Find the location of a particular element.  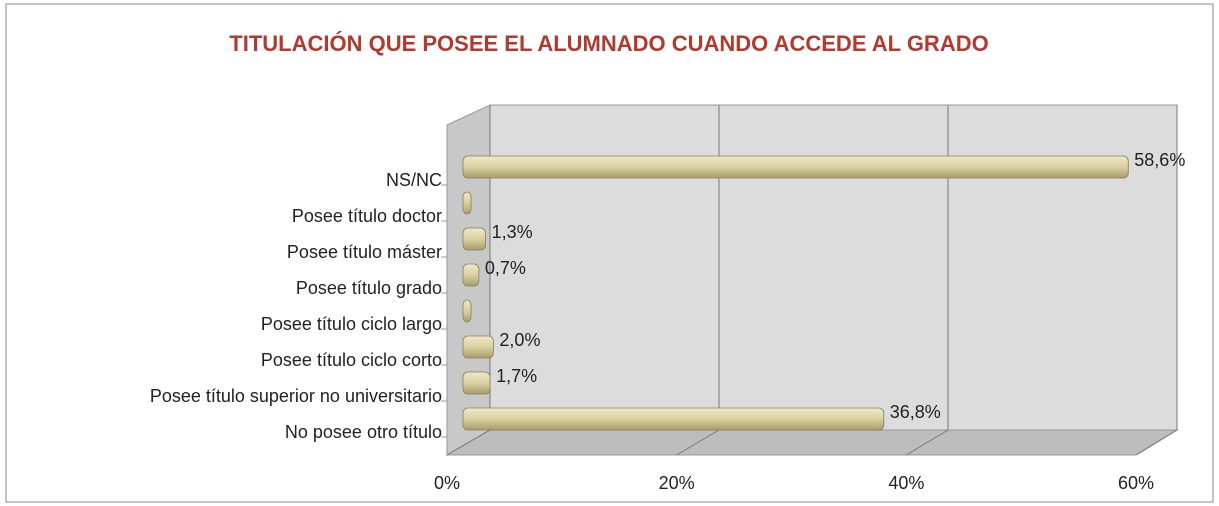

data-label: 0,7% is located at coordinates (505, 268).